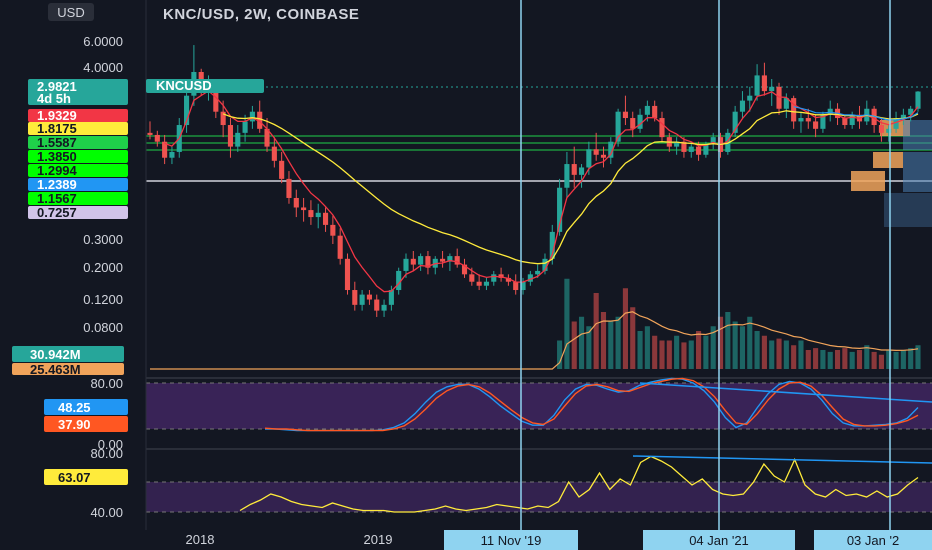 This screenshot has height=550, width=932. I want to click on stoch-tick: 80.00, so click(106, 383).